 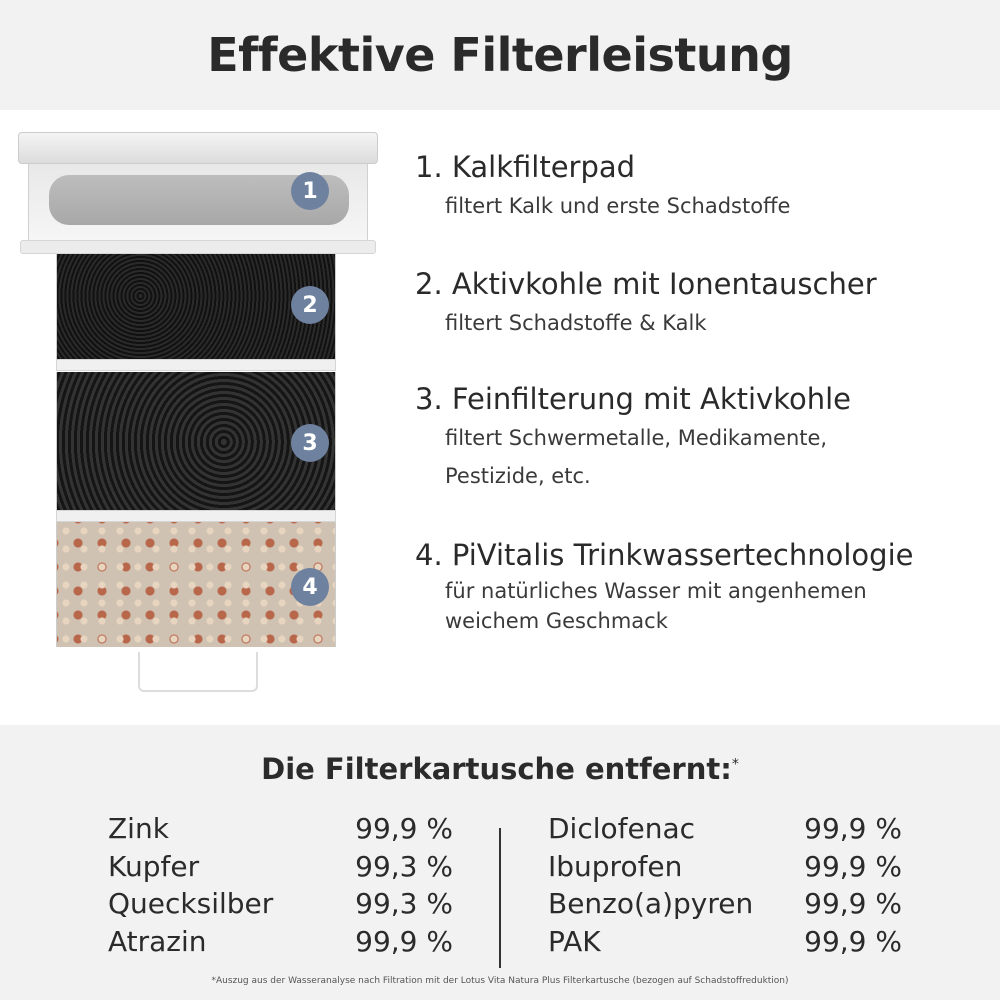 What do you see at coordinates (280, 903) in the screenshot?
I see `removal-row: Quecksilber 99,3 %` at bounding box center [280, 903].